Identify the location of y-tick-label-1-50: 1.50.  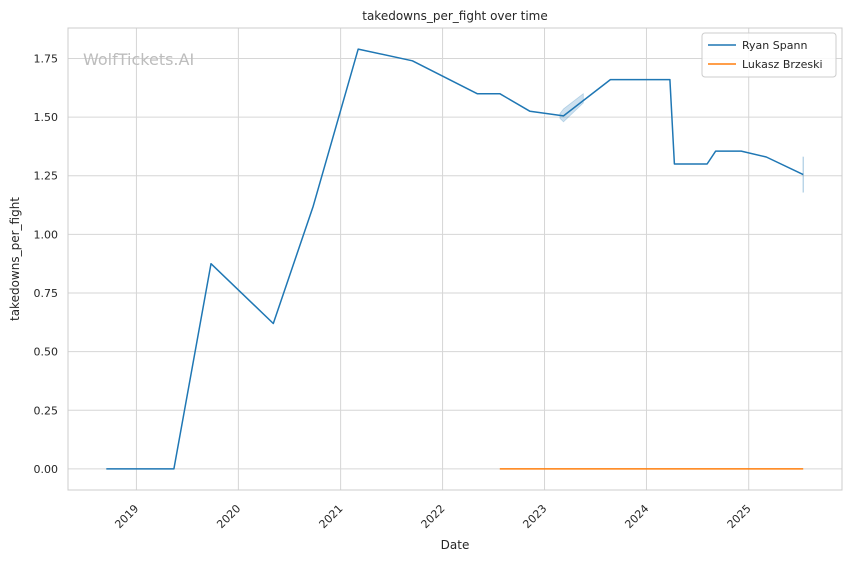
(46, 117).